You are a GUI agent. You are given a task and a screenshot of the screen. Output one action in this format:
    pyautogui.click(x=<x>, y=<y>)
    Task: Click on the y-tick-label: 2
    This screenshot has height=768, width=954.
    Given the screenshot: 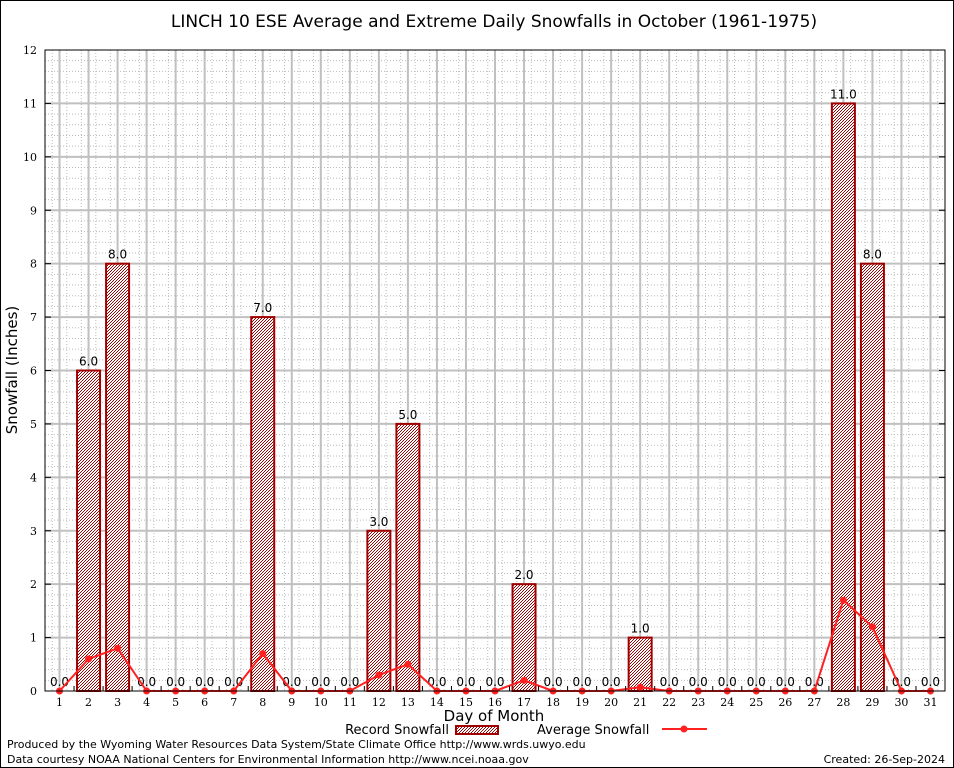 What is the action you would take?
    pyautogui.click(x=33, y=584)
    